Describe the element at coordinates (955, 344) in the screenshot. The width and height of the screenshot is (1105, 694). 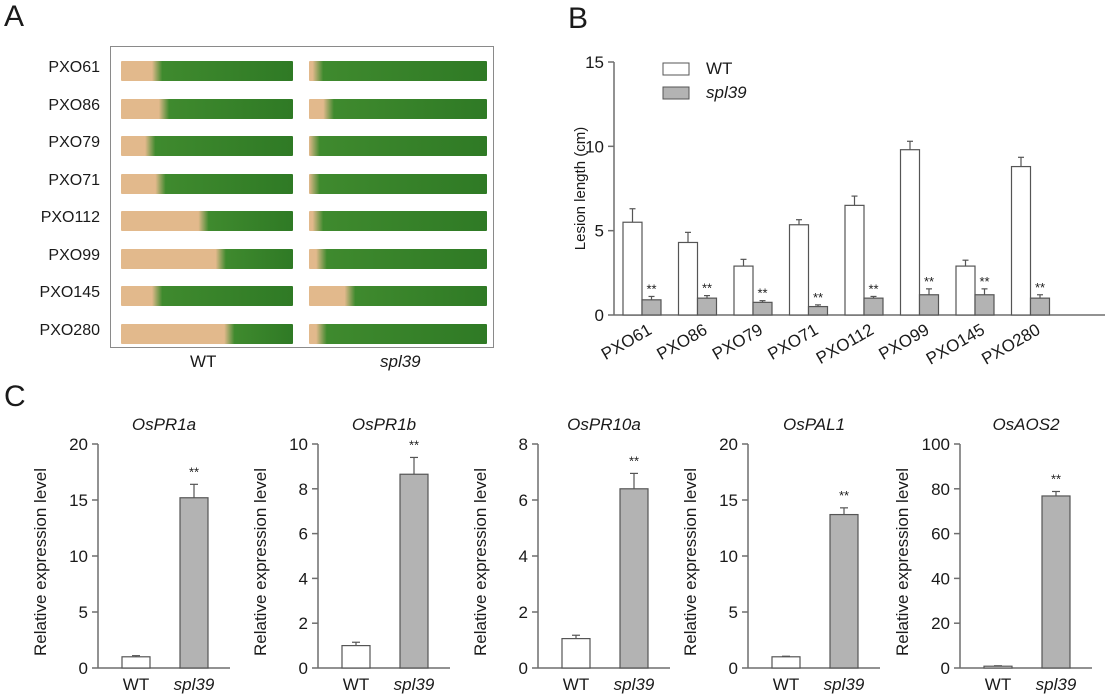
I see `x-tick-label: PXO145` at that location.